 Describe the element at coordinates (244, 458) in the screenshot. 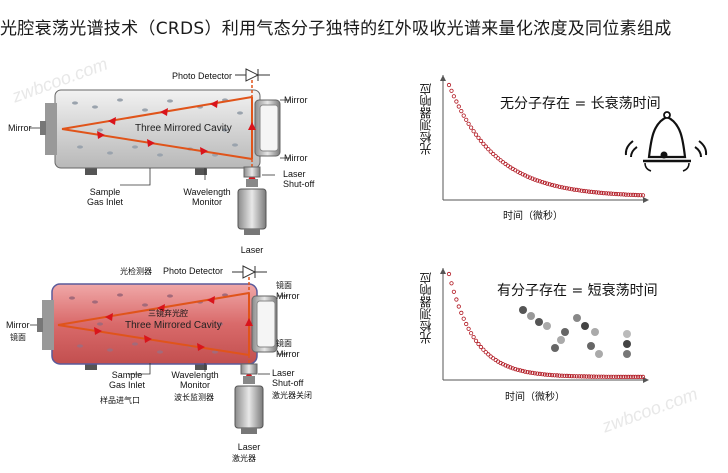

I see `laser-cn-label: 激光器` at that location.